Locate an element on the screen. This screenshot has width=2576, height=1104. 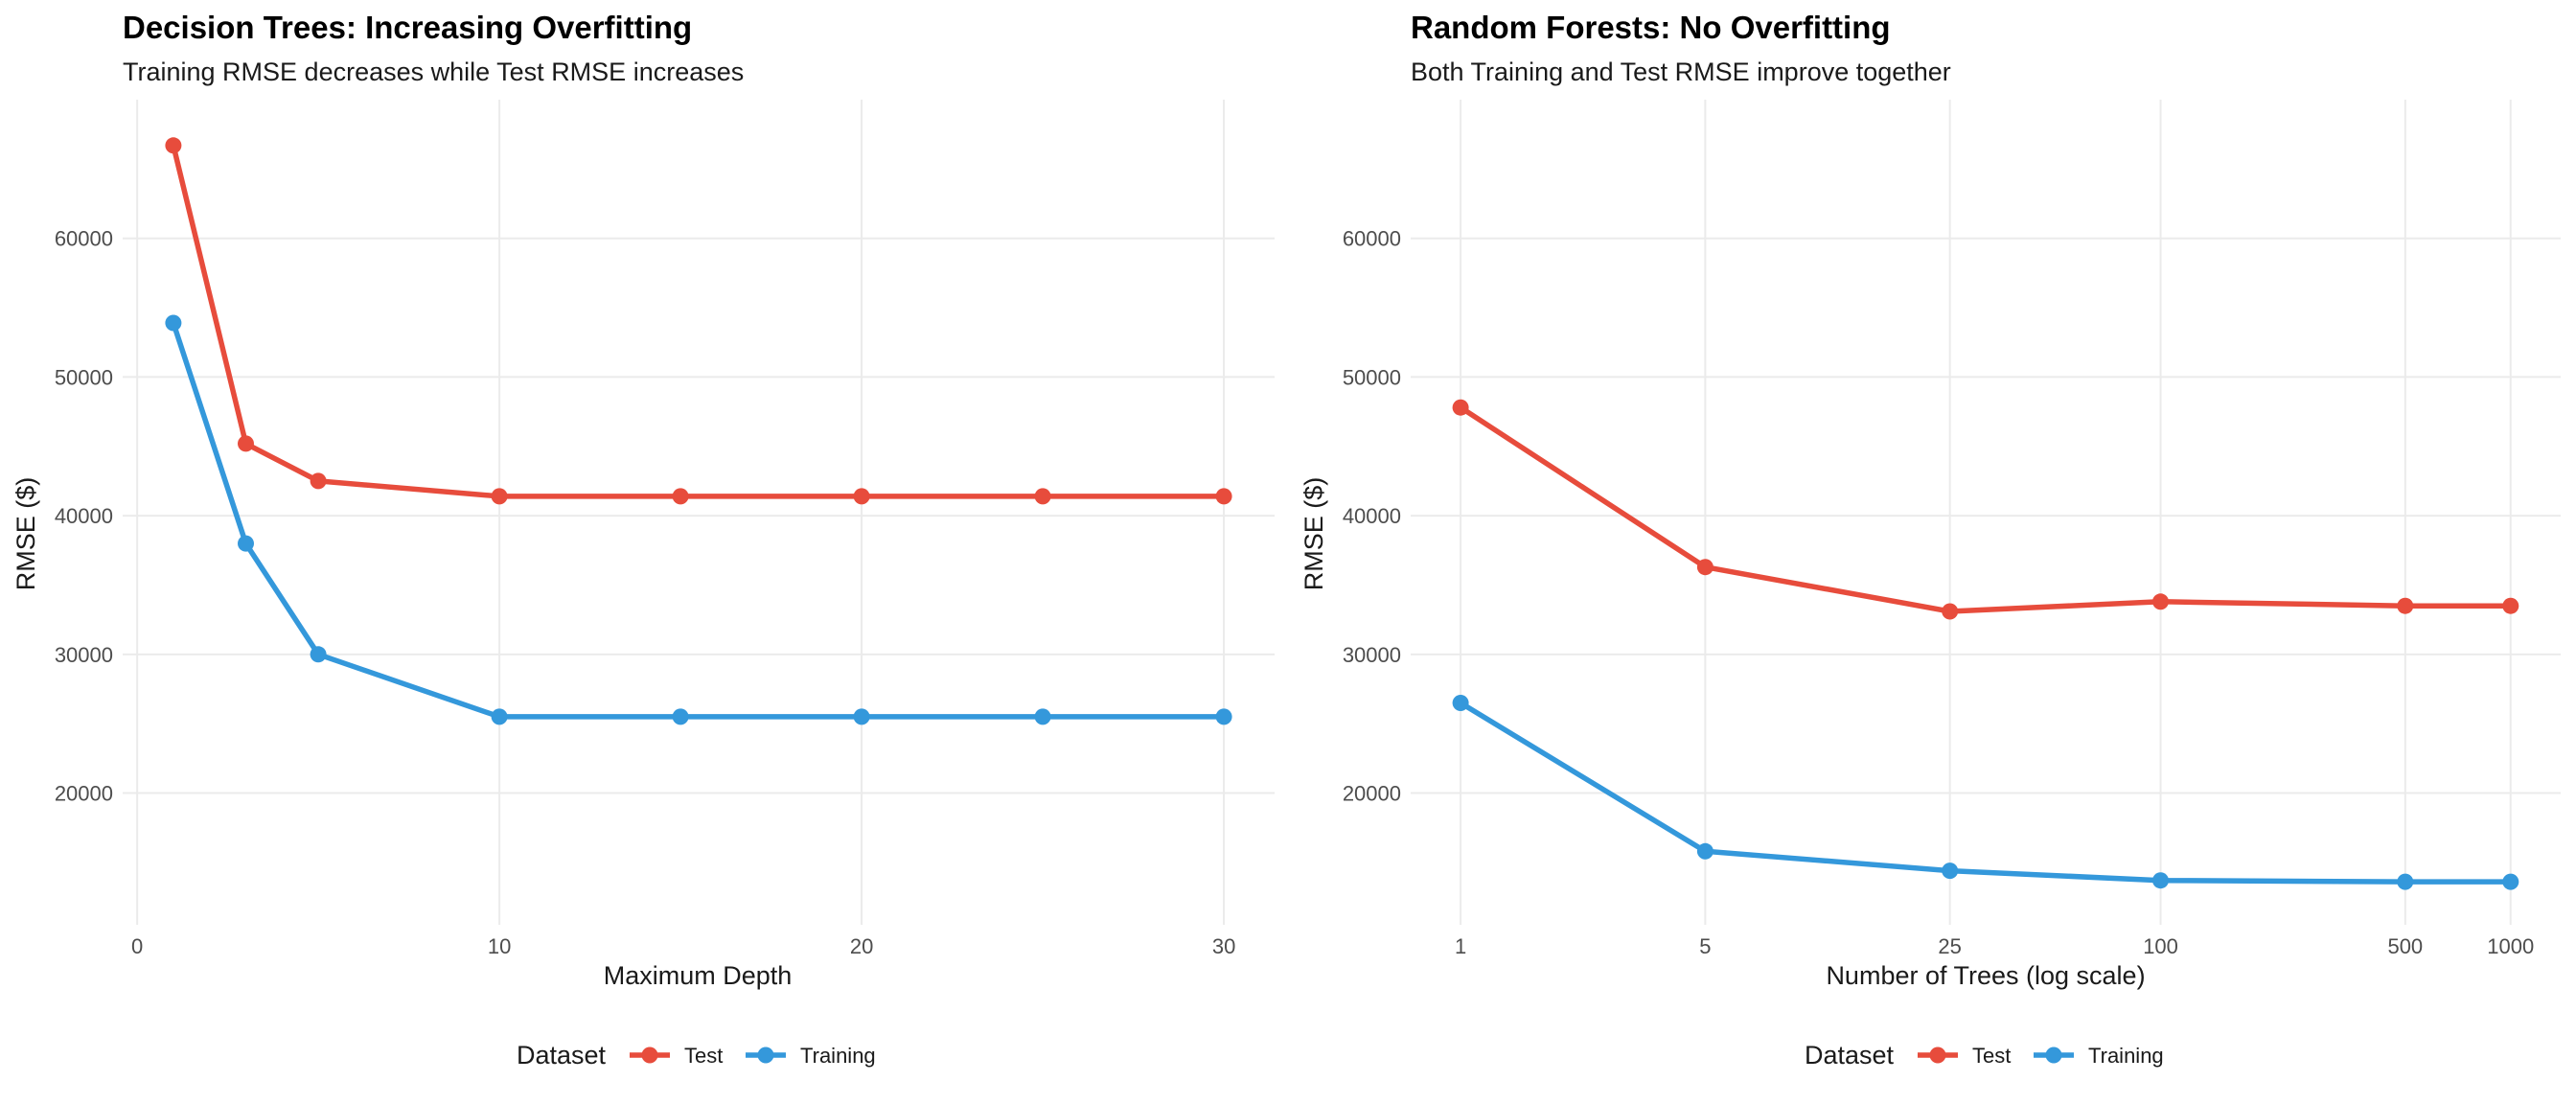
x-tick-label: 1000 is located at coordinates (2510, 946).